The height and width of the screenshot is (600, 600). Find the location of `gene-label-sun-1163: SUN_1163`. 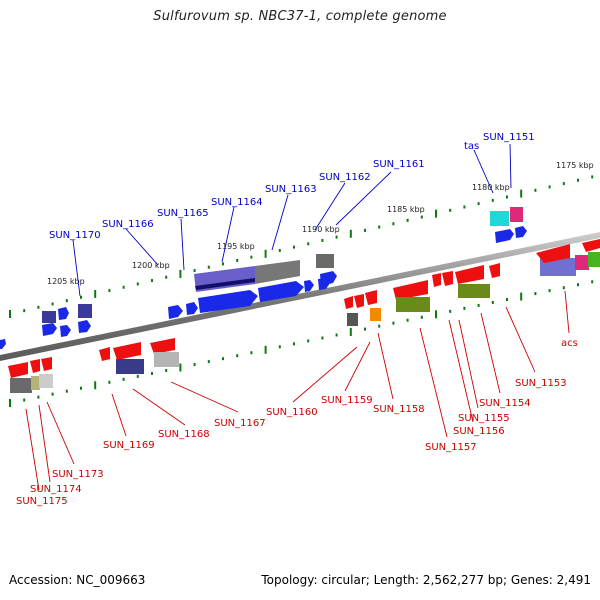

gene-label-sun-1163: SUN_1163 is located at coordinates (291, 189).